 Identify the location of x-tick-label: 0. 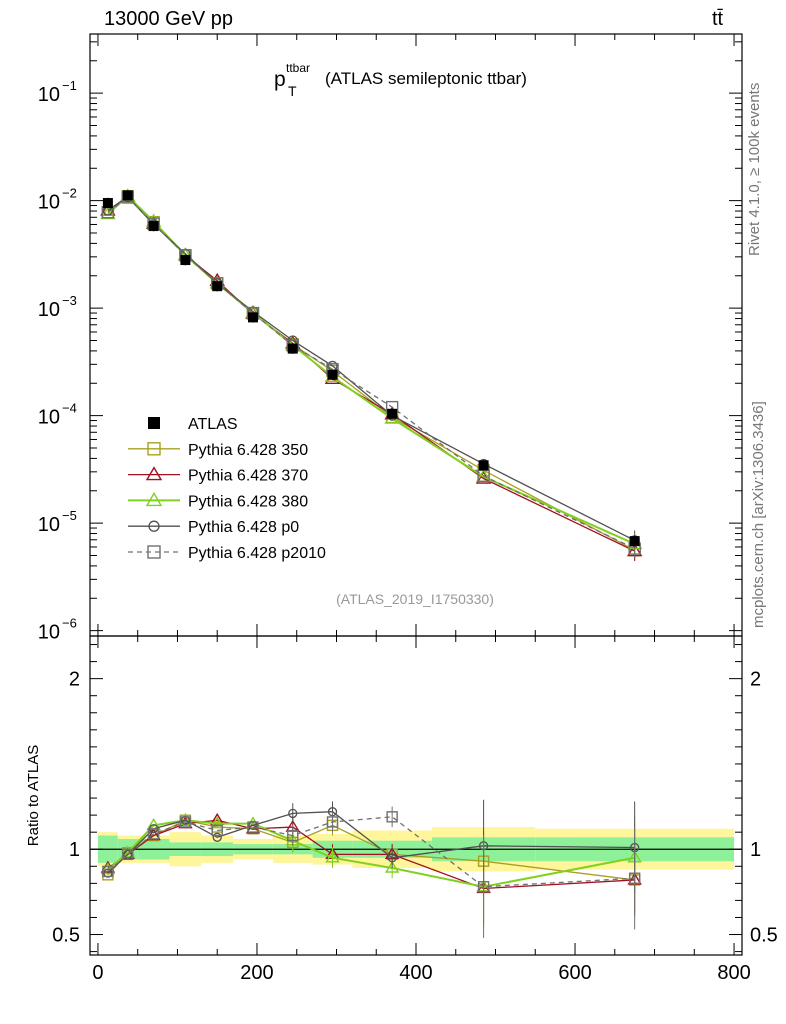
(97, 973).